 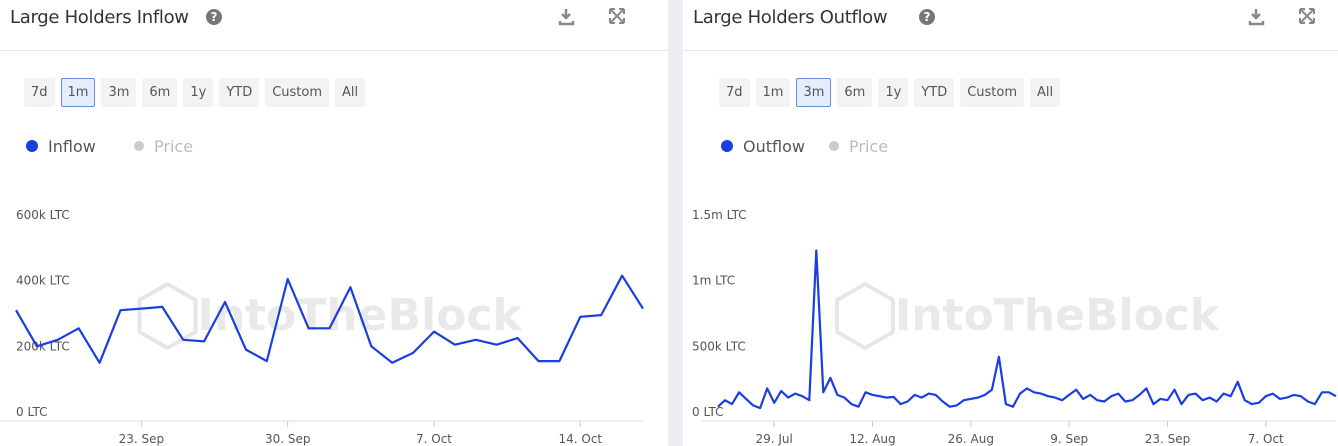 I want to click on y-tick-label: 1.5m LTC, so click(x=719, y=215).